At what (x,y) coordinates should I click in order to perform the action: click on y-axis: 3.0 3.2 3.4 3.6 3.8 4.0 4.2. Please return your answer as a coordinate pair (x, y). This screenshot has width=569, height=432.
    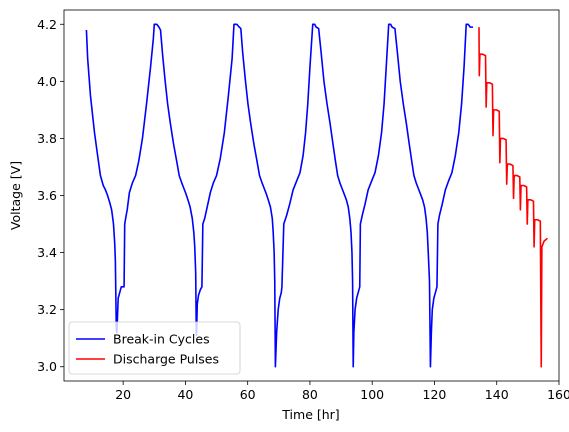
    Looking at the image, I should click on (50, 195).